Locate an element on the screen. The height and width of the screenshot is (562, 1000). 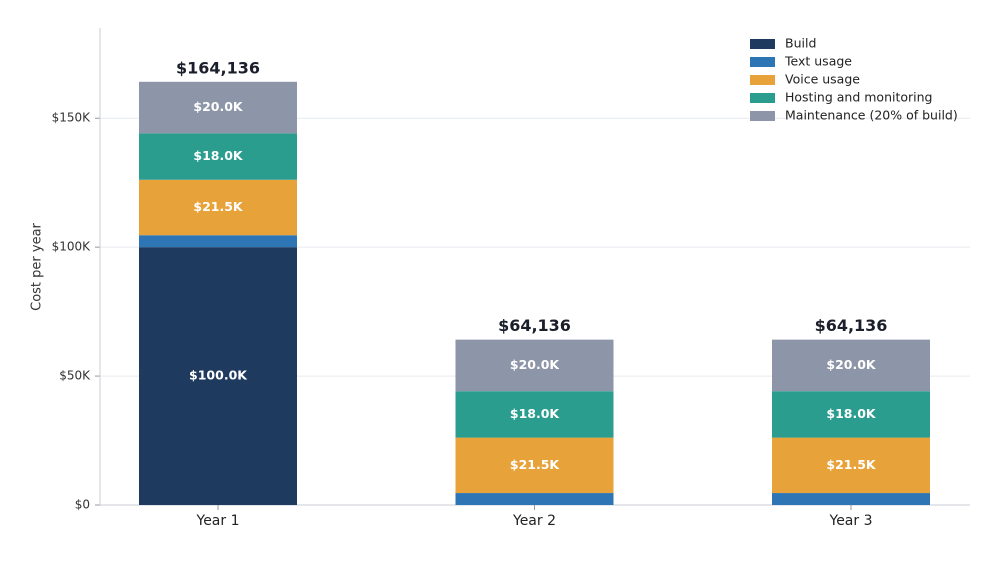
x-tick-label: Year 1 is located at coordinates (218, 521).